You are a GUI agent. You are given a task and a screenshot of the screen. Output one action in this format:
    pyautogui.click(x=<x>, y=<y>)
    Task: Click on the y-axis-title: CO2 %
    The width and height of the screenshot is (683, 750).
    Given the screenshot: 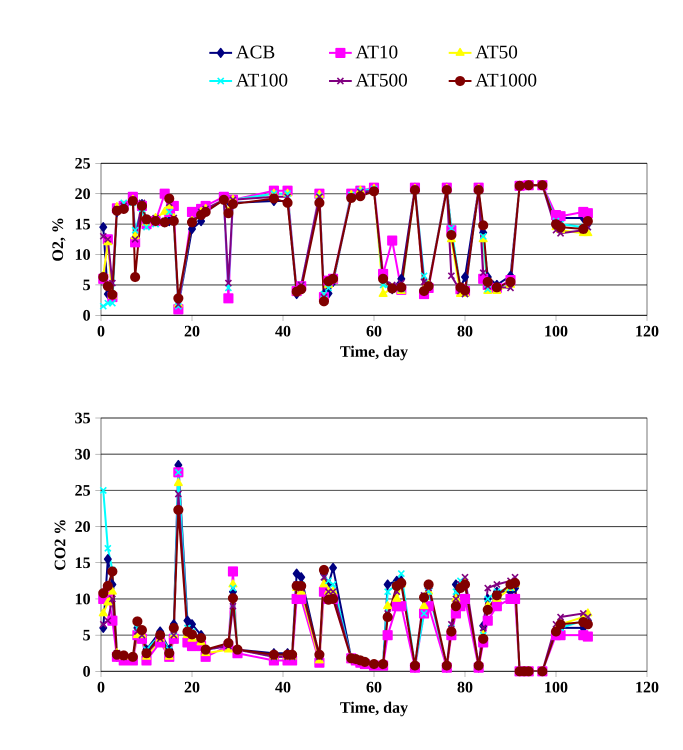 What is the action you would take?
    pyautogui.click(x=60, y=545)
    